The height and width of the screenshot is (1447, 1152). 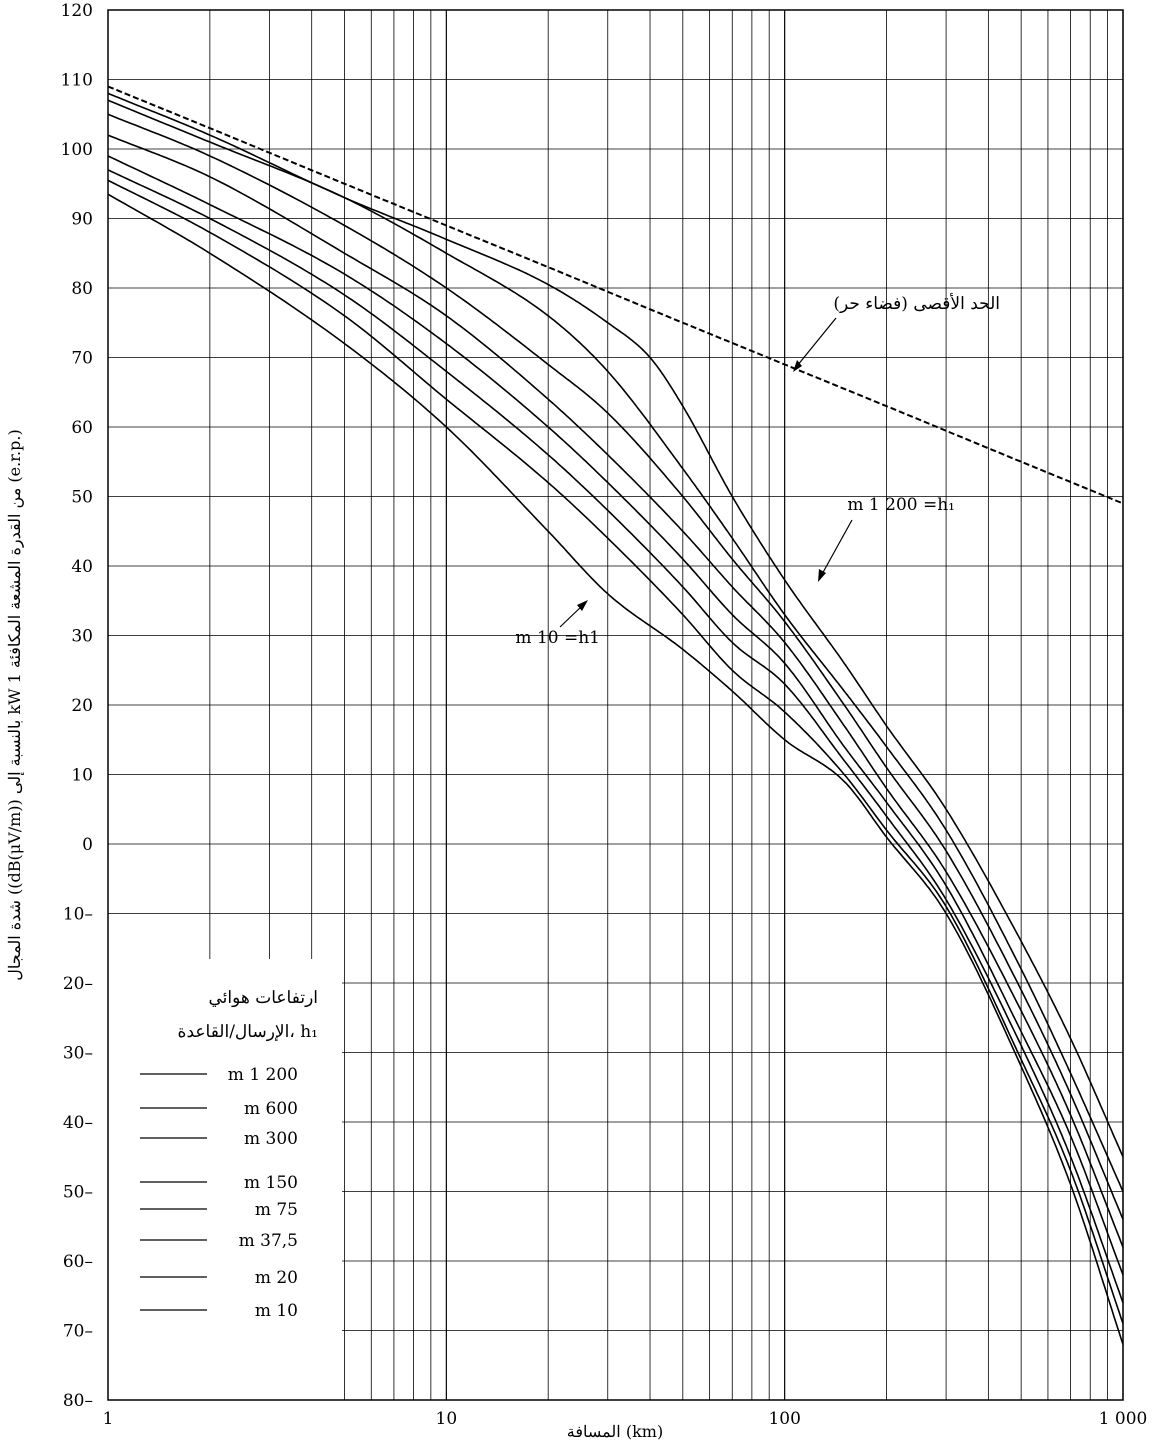 What do you see at coordinates (82, 359) in the screenshot?
I see `y-tick-label: 70` at bounding box center [82, 359].